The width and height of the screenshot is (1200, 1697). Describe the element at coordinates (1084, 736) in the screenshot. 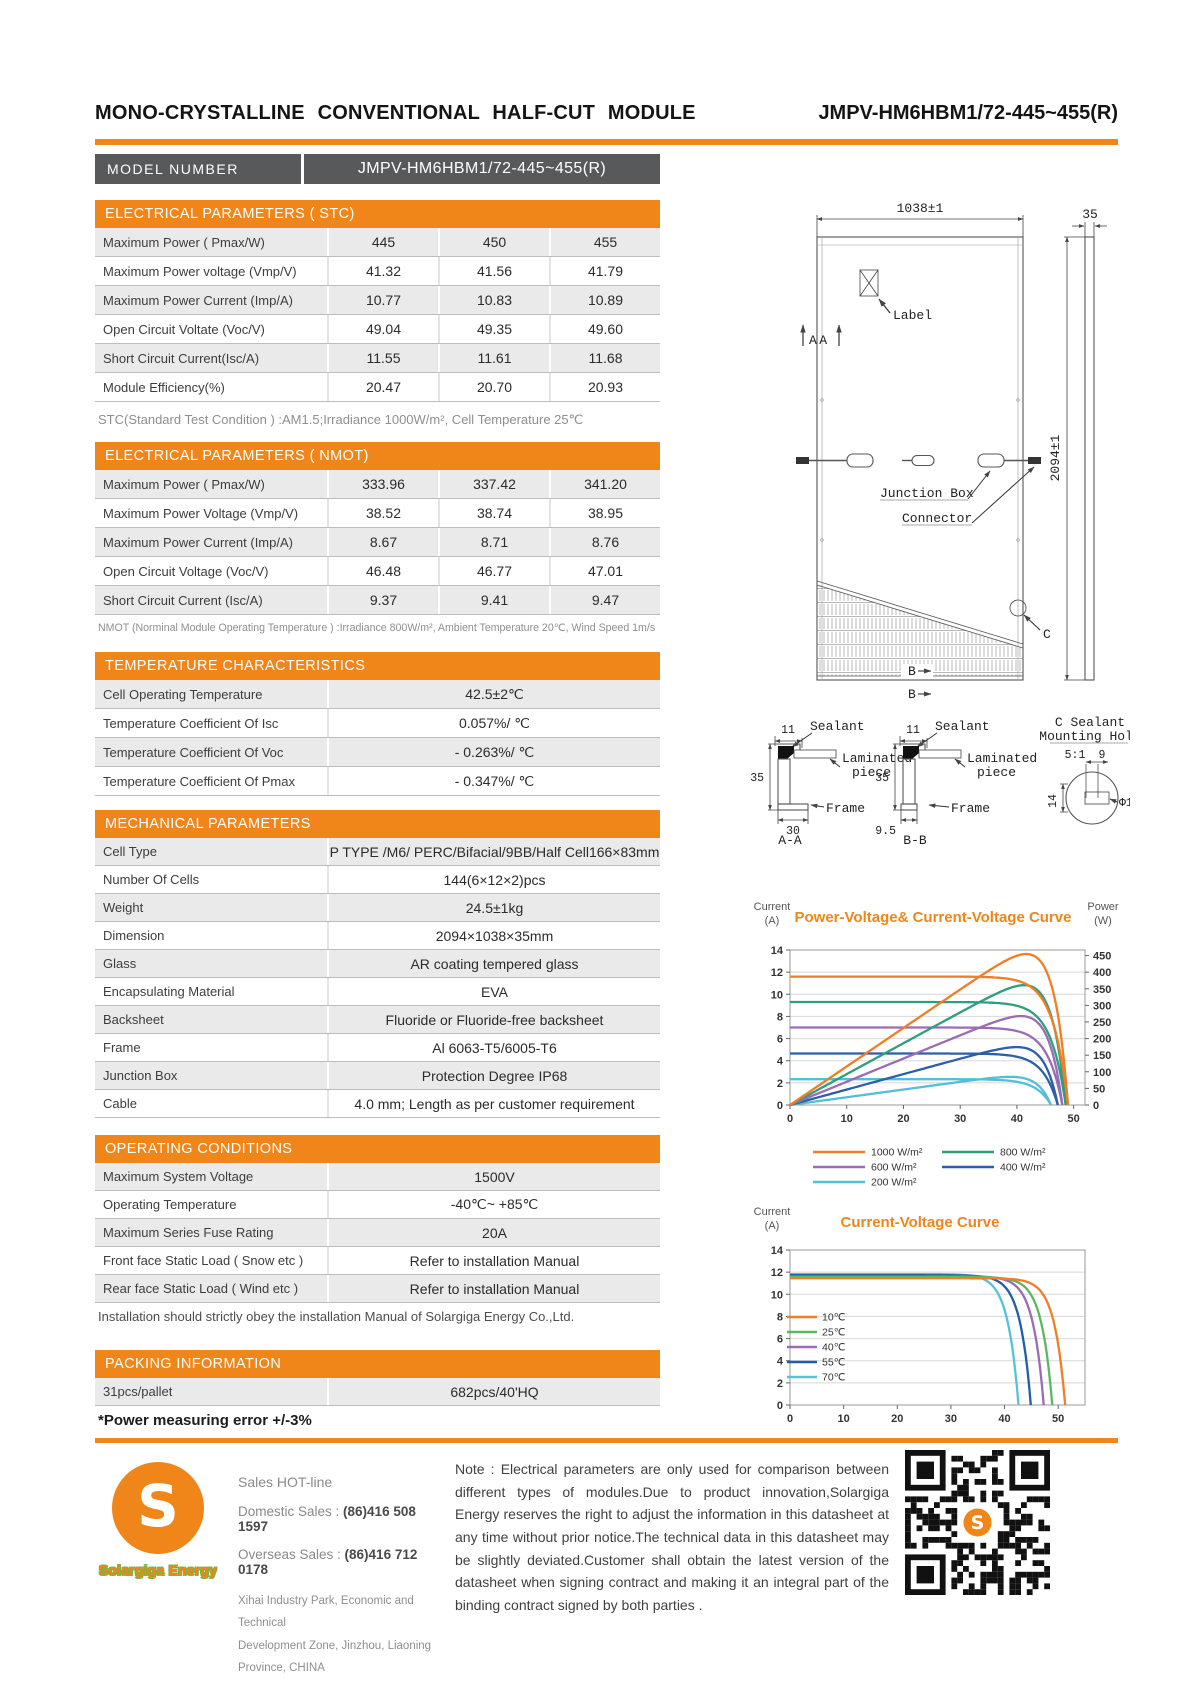

I see `c-detail-subtitle: Mounting Hole` at that location.